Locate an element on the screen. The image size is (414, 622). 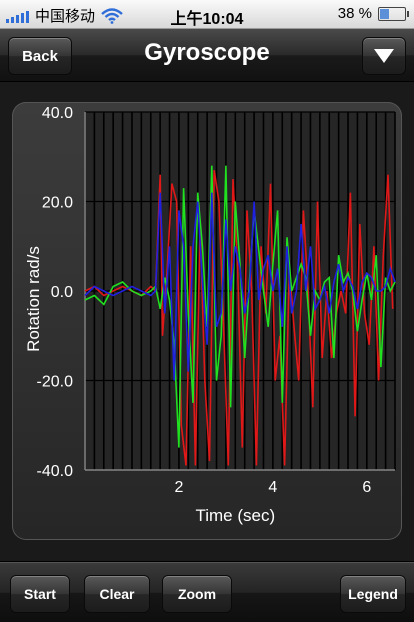
battery-fill is located at coordinates (384, 13).